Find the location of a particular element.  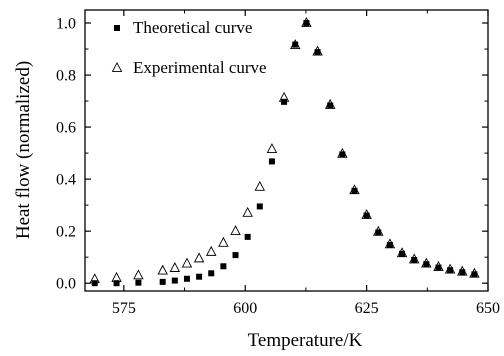

y-axis-title: Heat flow (normalized) is located at coordinates (23, 150).